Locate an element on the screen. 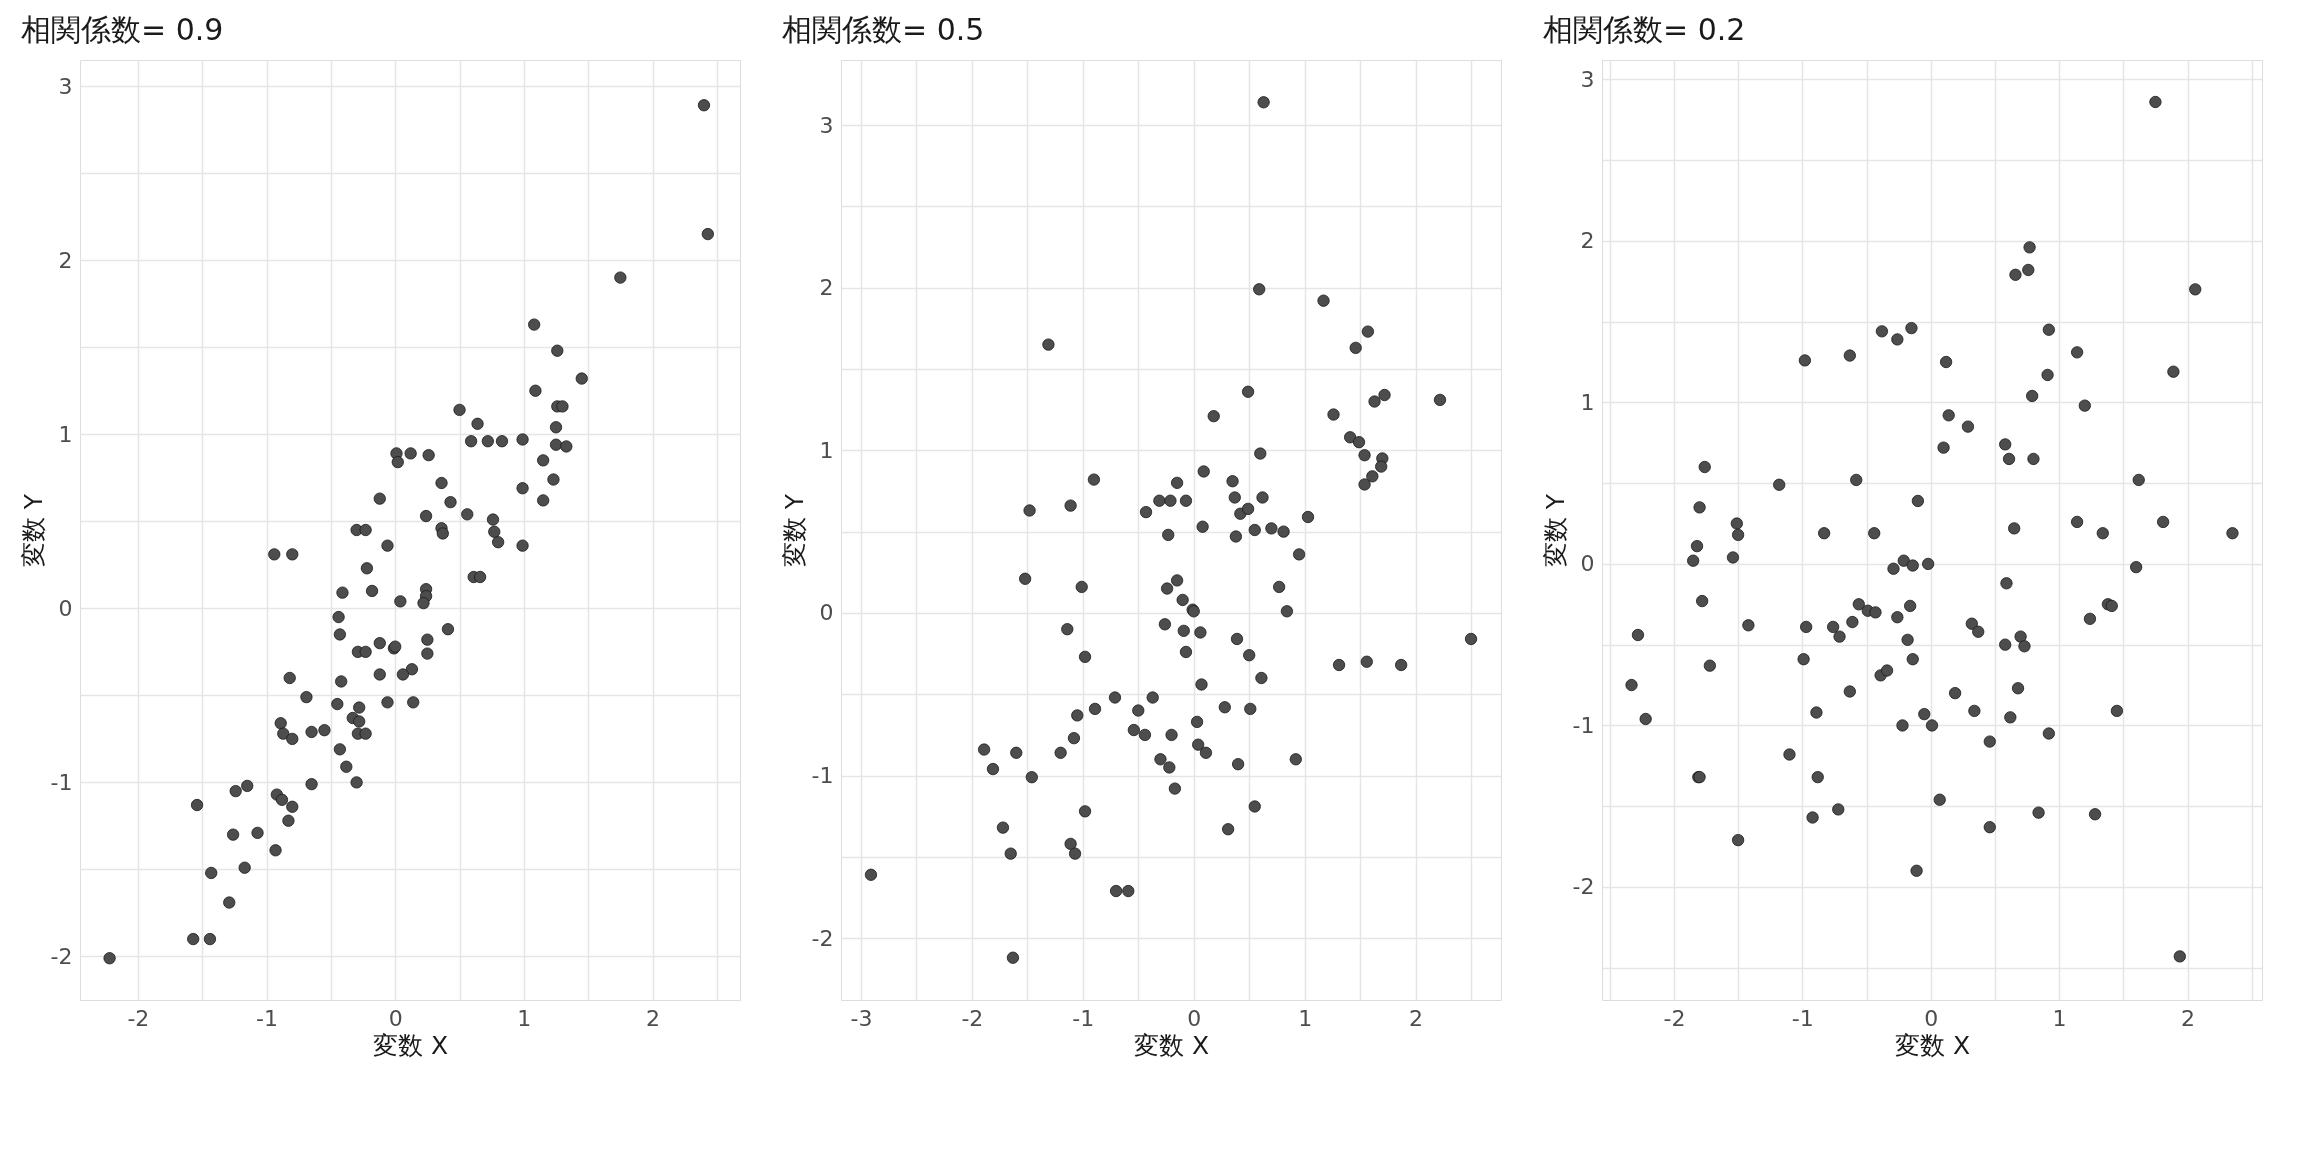  chart-title: 相関係数= 0.5 is located at coordinates (883, 29).